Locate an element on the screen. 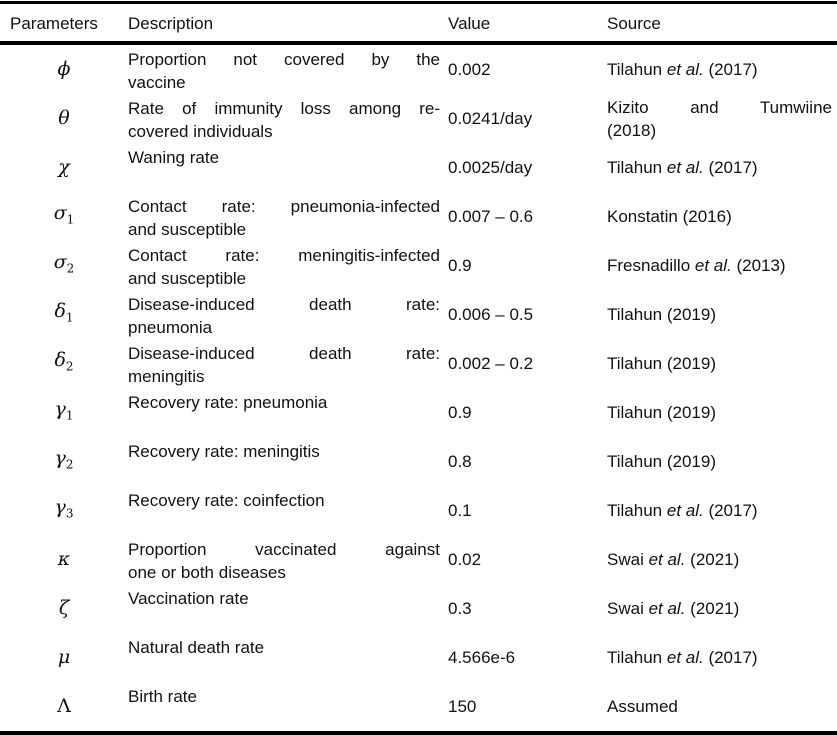 Image resolution: width=837 pixels, height=735 pixels. parameter-cell: μ is located at coordinates (64, 657).